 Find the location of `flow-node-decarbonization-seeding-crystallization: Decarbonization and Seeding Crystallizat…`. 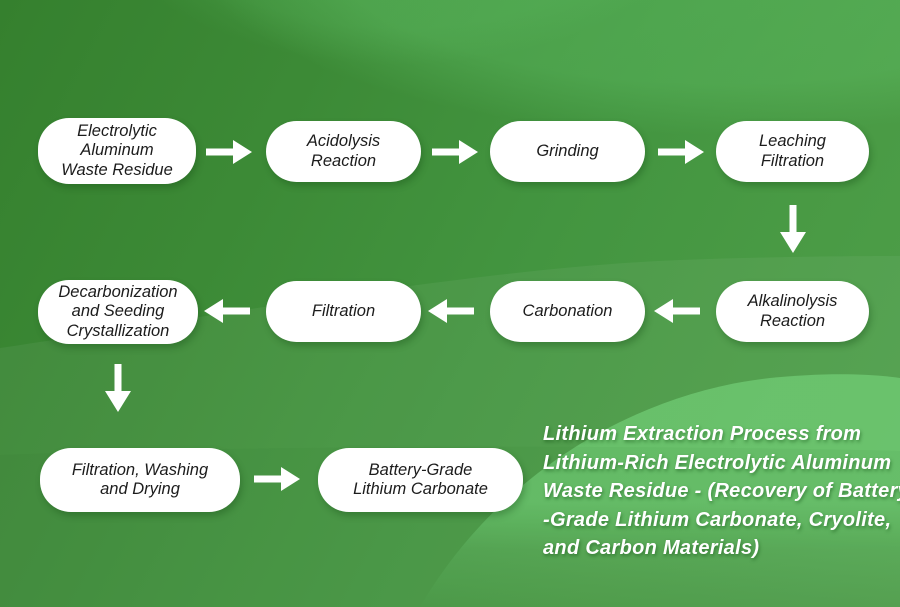

flow-node-decarbonization-seeding-crystallization: Decarbonization and Seeding Crystallizat… is located at coordinates (118, 312).